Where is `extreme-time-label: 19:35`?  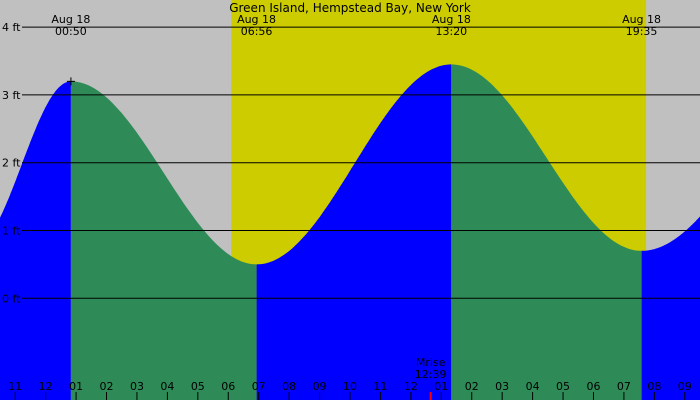 extreme-time-label: 19:35 is located at coordinates (642, 31).